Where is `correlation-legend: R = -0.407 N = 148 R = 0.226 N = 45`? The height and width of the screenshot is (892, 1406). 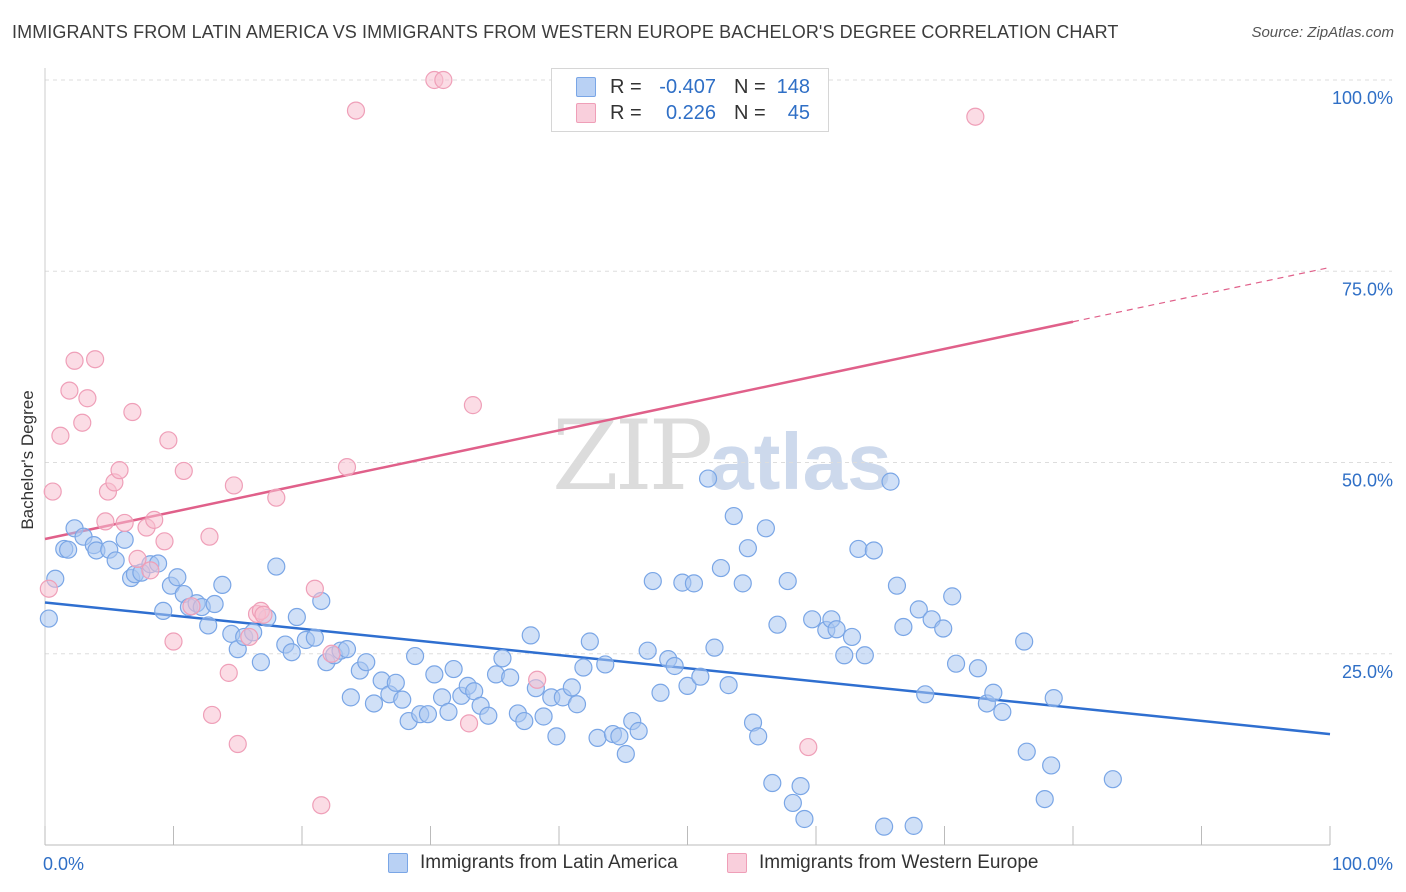
correlation-legend: R = -0.407 N = 148 R = 0.226 N = 45 is located at coordinates (690, 100).